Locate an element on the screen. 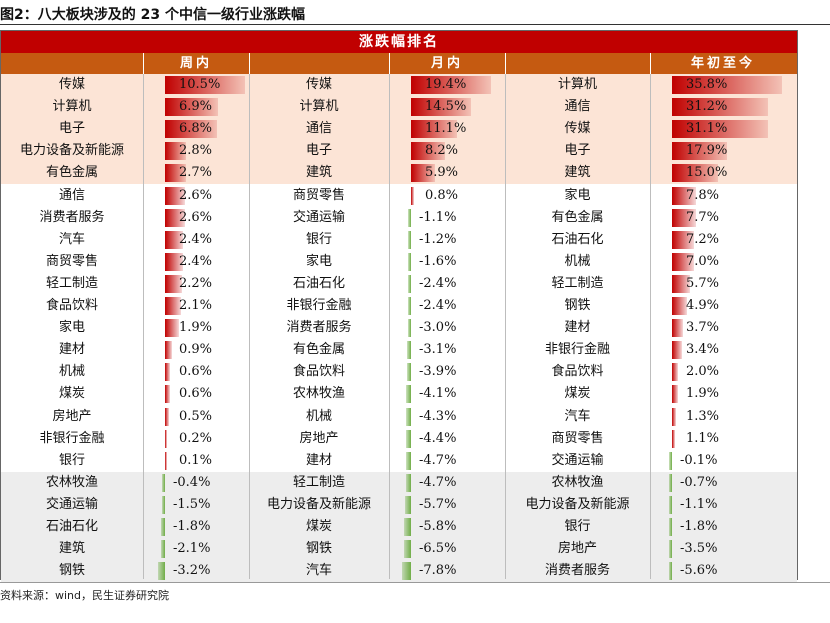 The height and width of the screenshot is (623, 830). industry-name: 房地产 is located at coordinates (72, 416).